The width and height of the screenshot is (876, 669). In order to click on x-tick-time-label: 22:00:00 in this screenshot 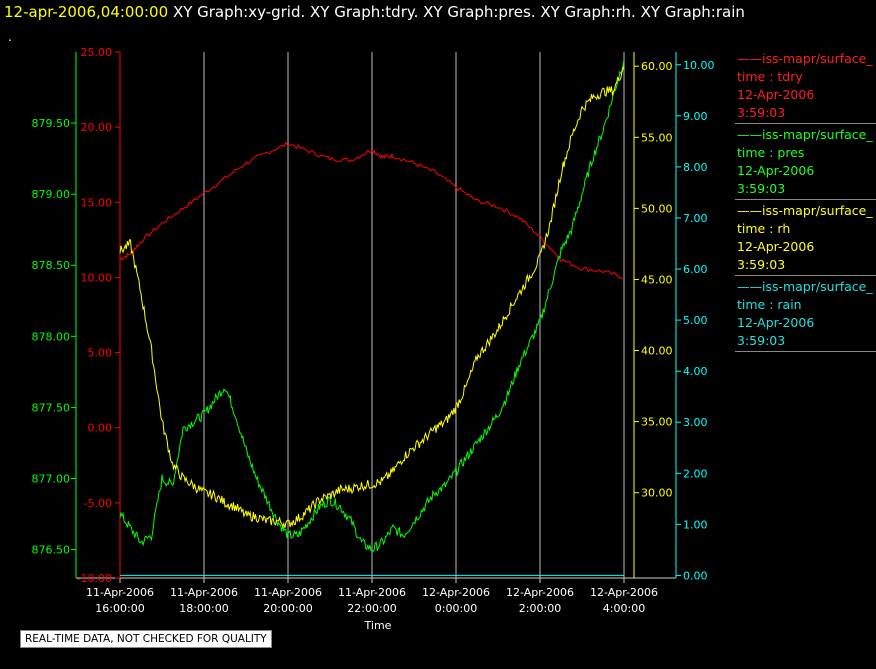, I will do `click(371, 608)`.